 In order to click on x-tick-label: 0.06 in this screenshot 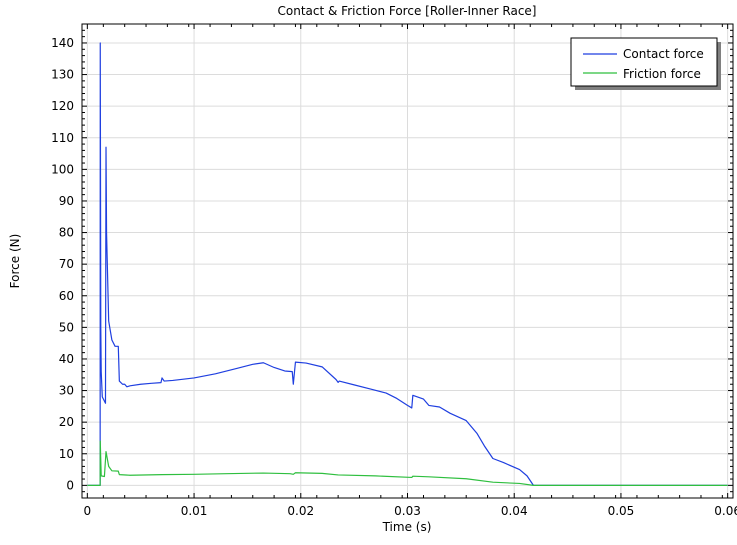, I will do `click(725, 511)`.